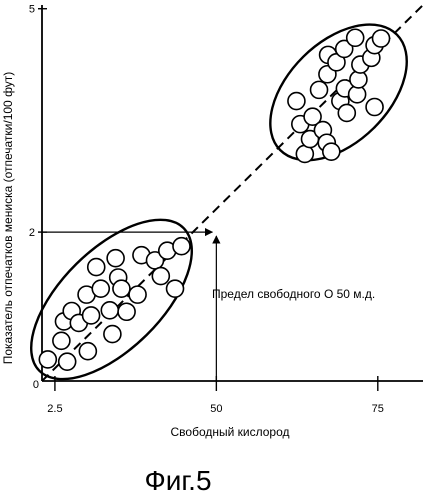 This screenshot has width=434, height=499. I want to click on x-tick-label: 75, so click(378, 409).